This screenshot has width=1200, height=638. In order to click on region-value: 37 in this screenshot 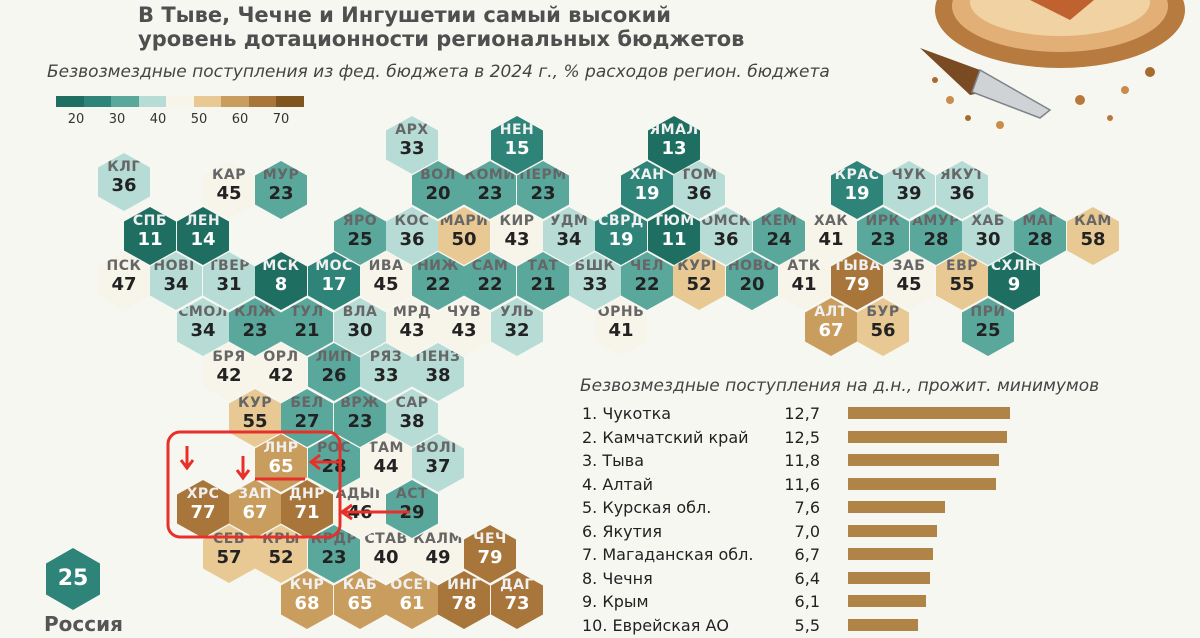, I will do `click(438, 466)`.